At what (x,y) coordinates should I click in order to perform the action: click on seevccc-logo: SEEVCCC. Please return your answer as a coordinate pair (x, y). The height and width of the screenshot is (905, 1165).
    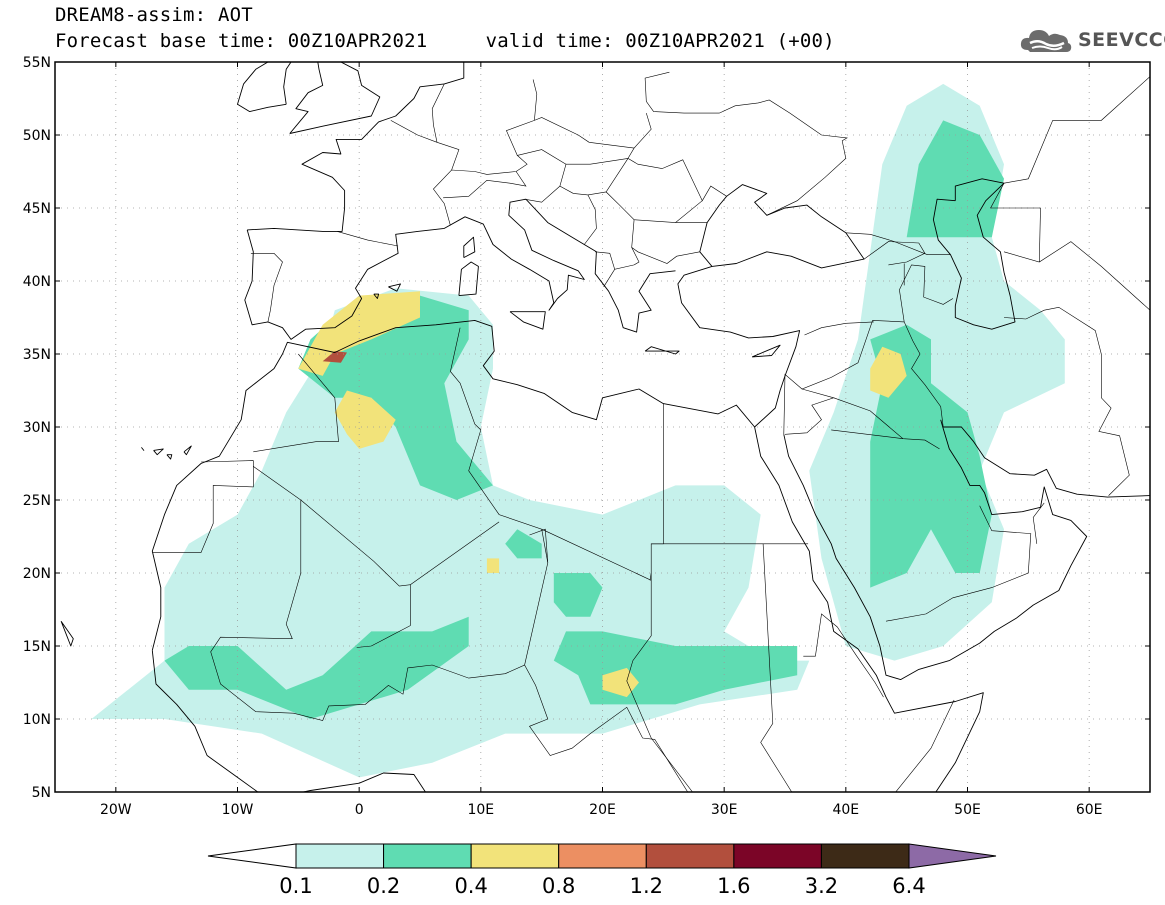
    Looking at the image, I should click on (1091, 40).